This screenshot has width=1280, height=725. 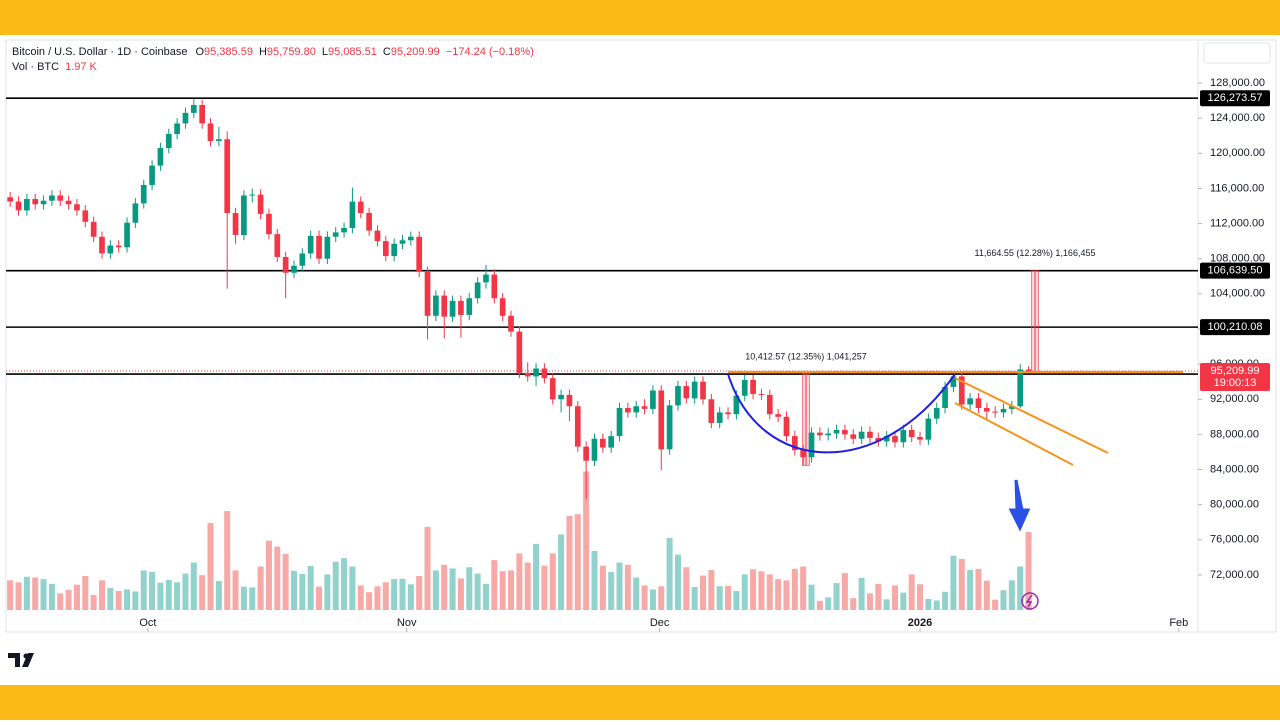 What do you see at coordinates (1031, 415) in the screenshot?
I see `channel-line` at bounding box center [1031, 415].